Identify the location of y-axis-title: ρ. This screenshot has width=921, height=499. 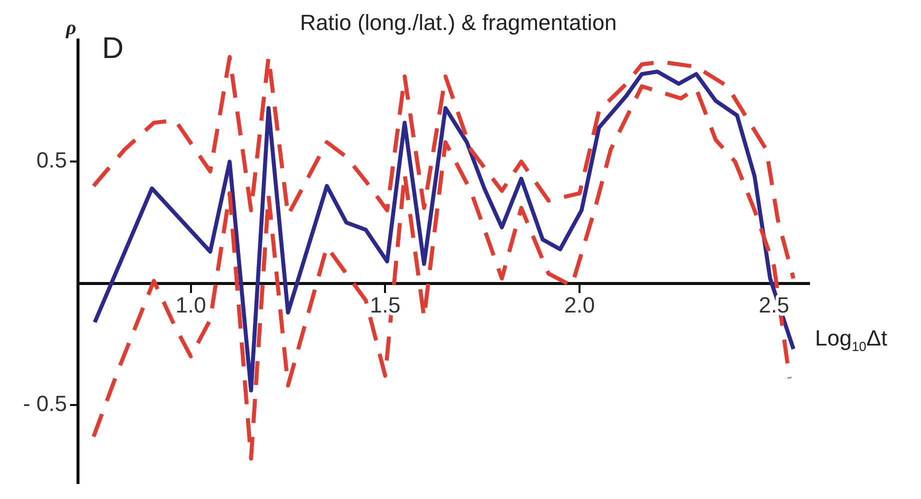
(70, 28).